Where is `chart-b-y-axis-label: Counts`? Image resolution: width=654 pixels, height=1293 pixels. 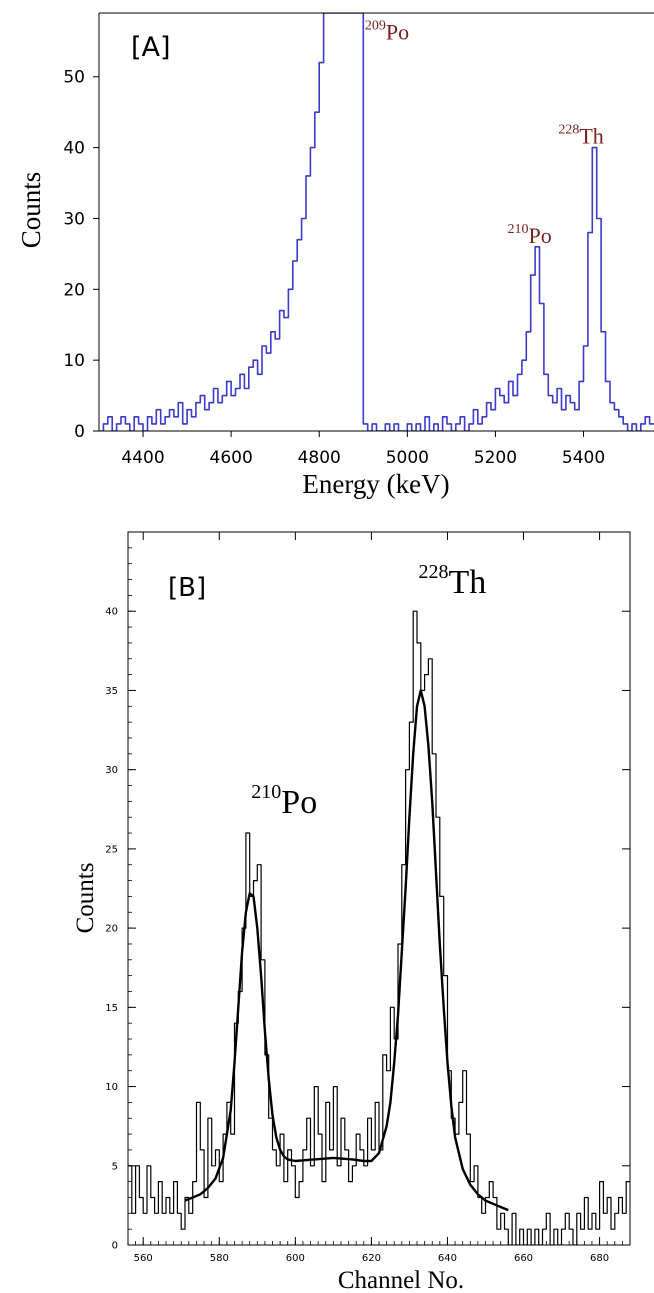
chart-b-y-axis-label: Counts is located at coordinates (85, 898).